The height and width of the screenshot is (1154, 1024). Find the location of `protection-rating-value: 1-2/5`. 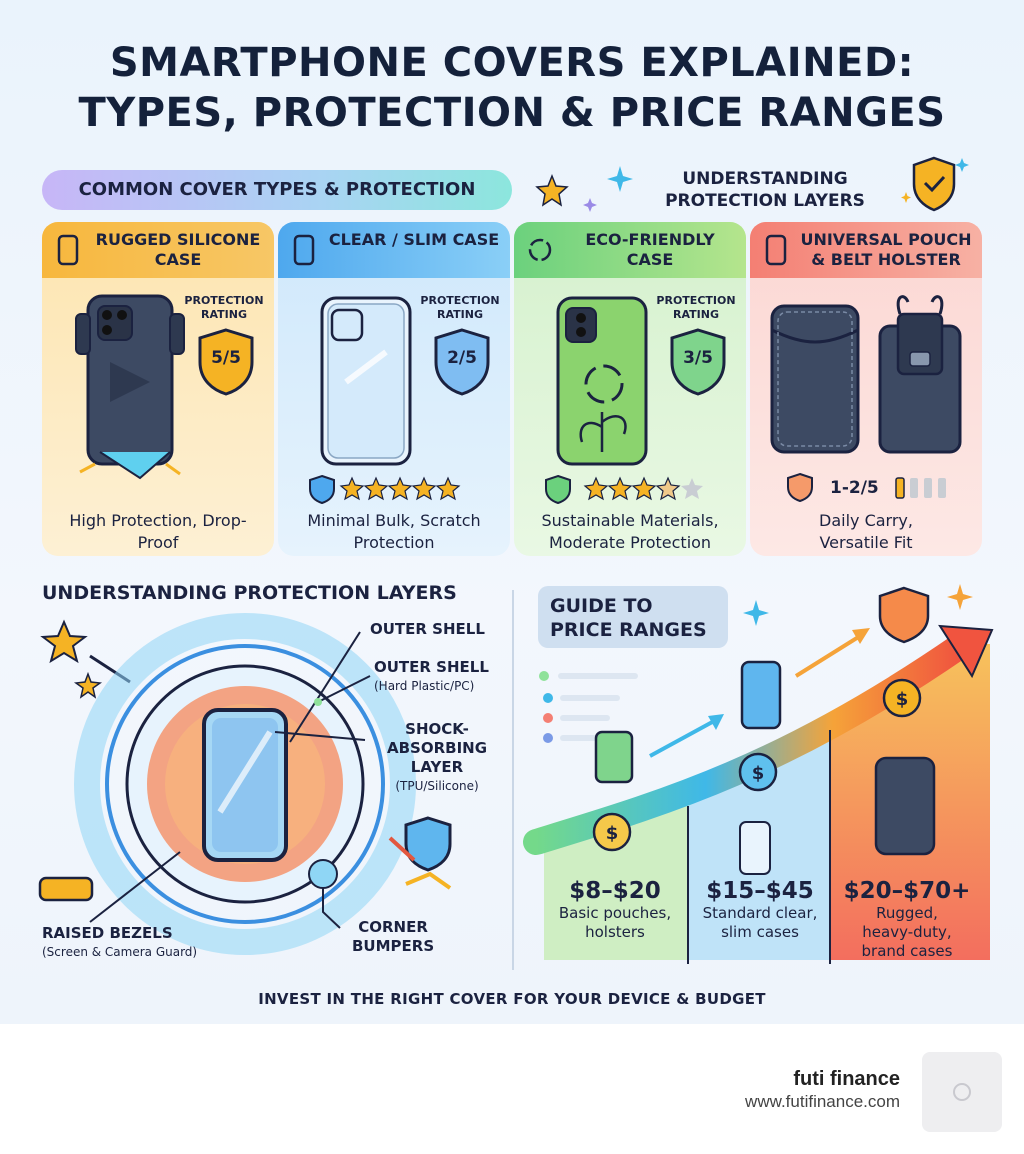

protection-rating-value: 1-2/5 is located at coordinates (854, 488).